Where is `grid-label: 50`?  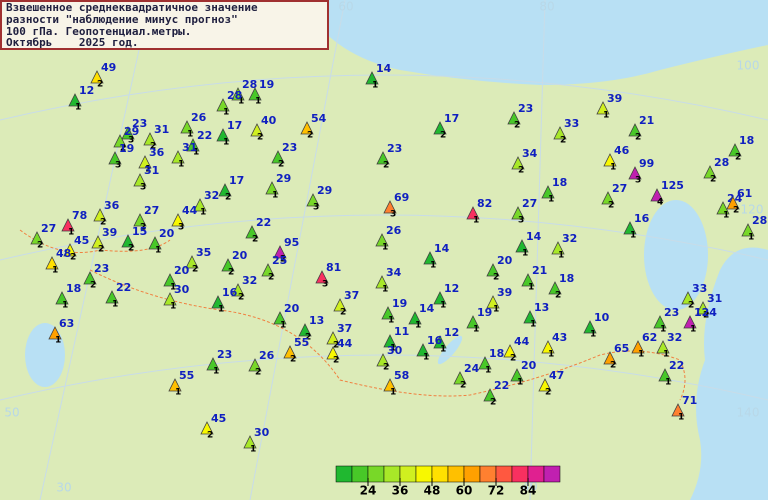 grid-label: 50 is located at coordinates (11, 413).